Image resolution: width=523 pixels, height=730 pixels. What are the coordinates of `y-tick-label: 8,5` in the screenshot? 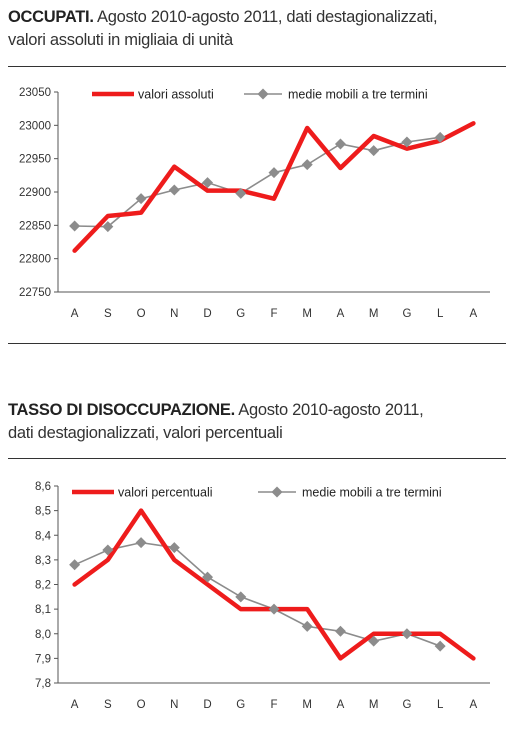 It's located at (43, 512).